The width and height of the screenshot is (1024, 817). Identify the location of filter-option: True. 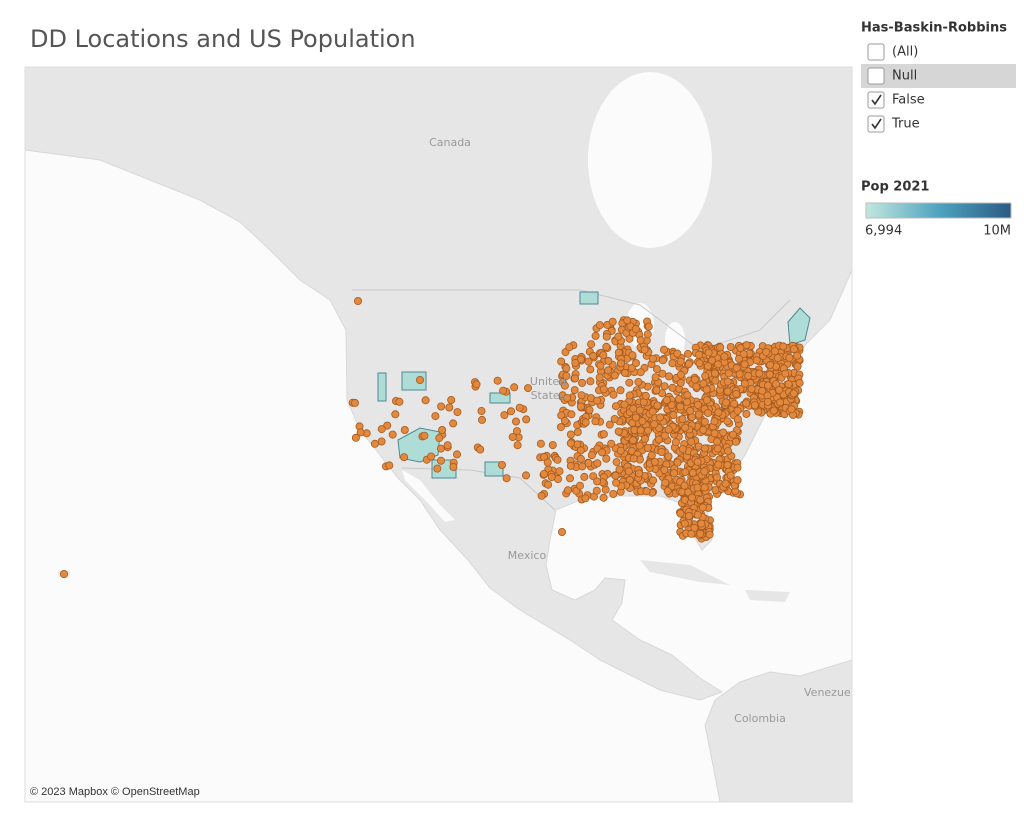
(905, 124).